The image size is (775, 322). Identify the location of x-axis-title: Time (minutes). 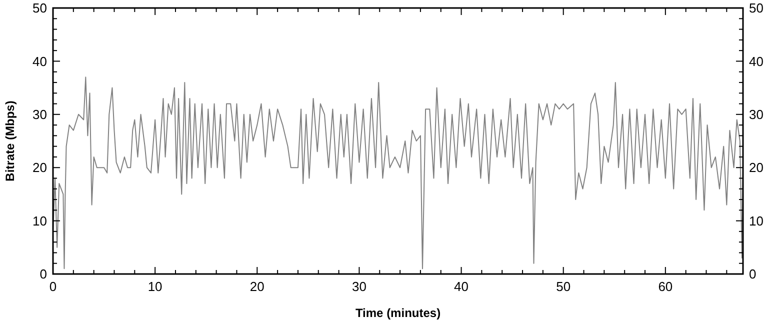
(398, 313).